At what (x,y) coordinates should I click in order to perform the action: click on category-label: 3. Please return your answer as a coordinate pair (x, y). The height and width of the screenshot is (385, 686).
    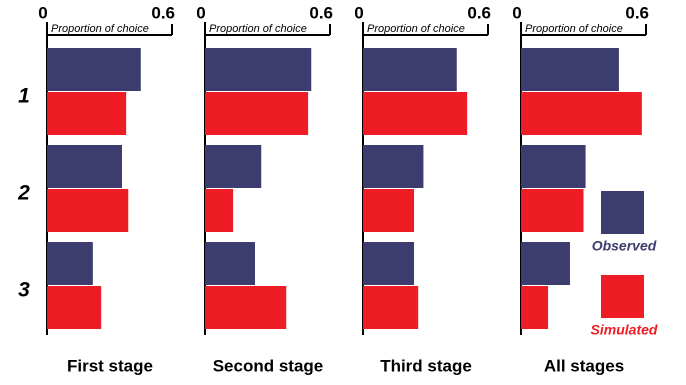
    Looking at the image, I should click on (24, 290).